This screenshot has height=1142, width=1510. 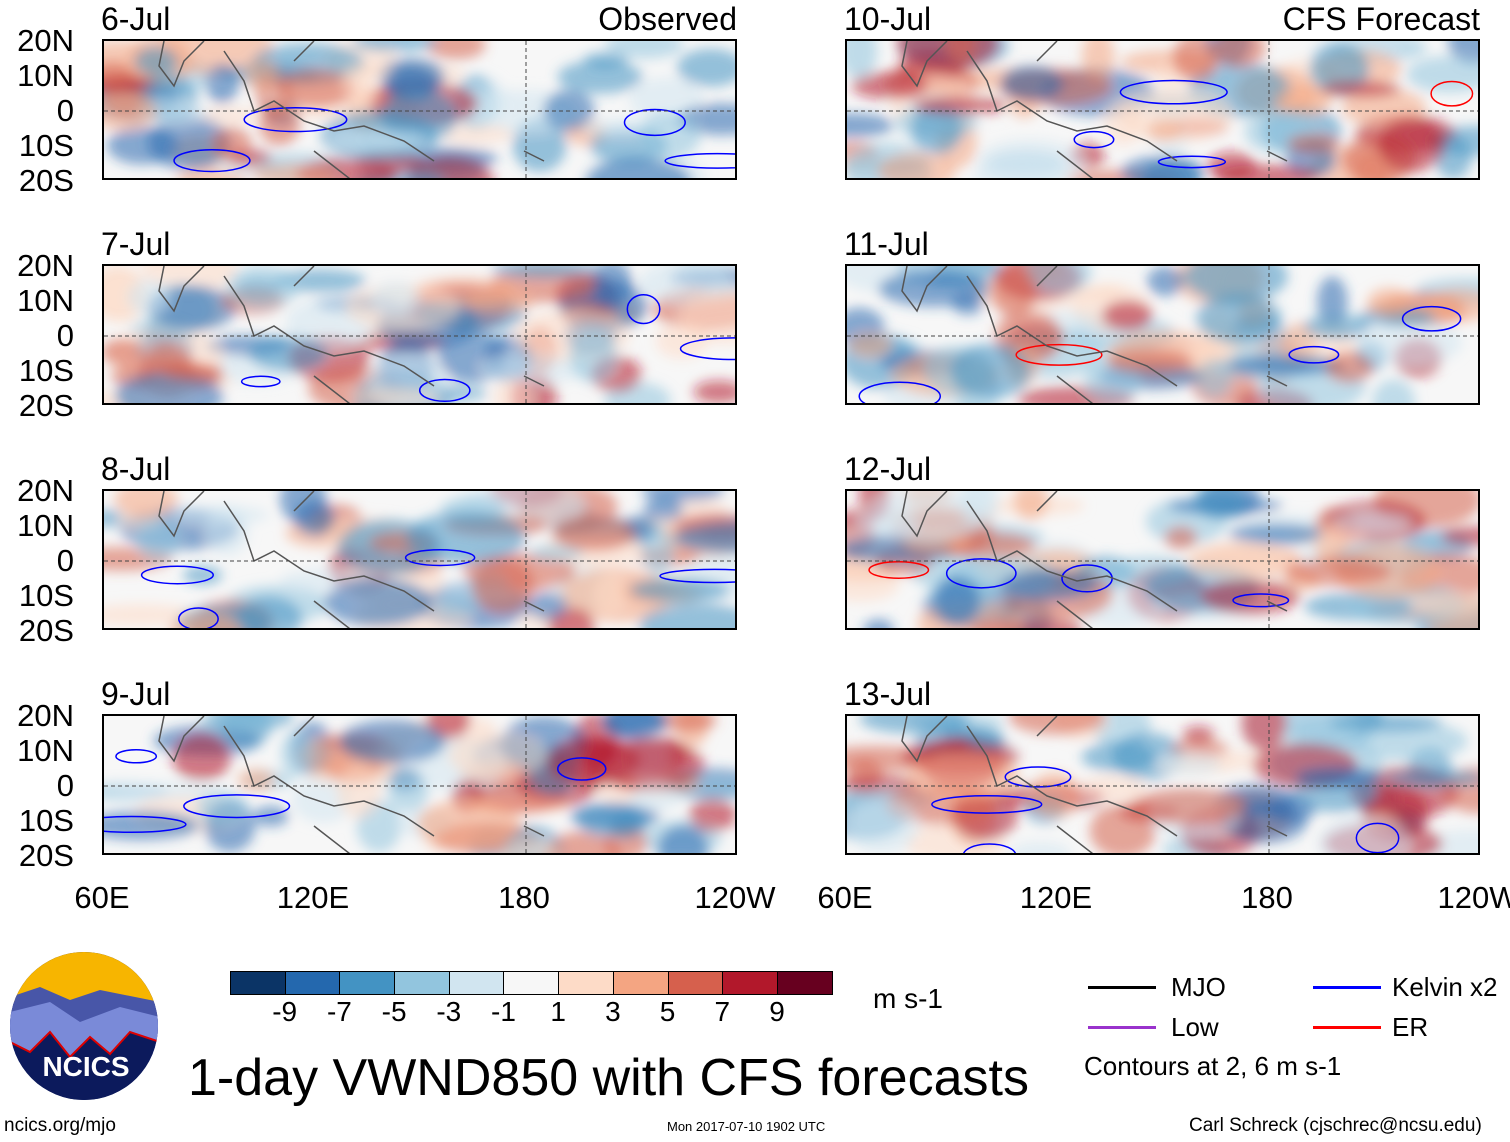 What do you see at coordinates (85, 1066) in the screenshot?
I see `svg-text: NCICS` at bounding box center [85, 1066].